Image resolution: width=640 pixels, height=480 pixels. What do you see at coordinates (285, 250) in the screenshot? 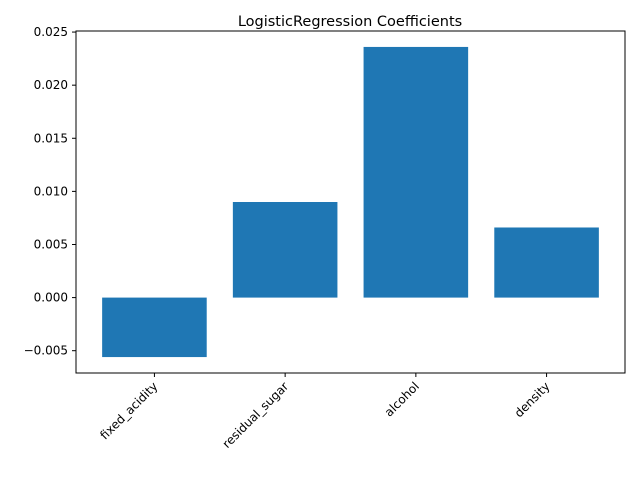
I see `bar-residual-sugar` at bounding box center [285, 250].